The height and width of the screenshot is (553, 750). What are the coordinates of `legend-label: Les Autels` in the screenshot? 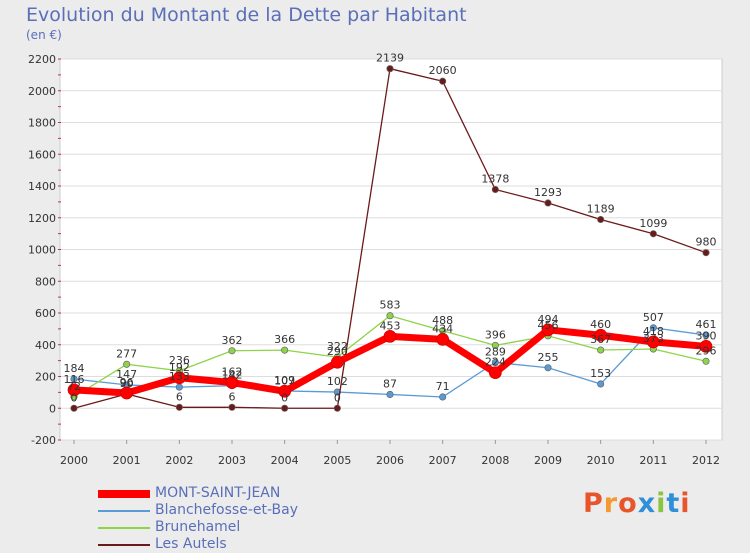 It's located at (191, 544).